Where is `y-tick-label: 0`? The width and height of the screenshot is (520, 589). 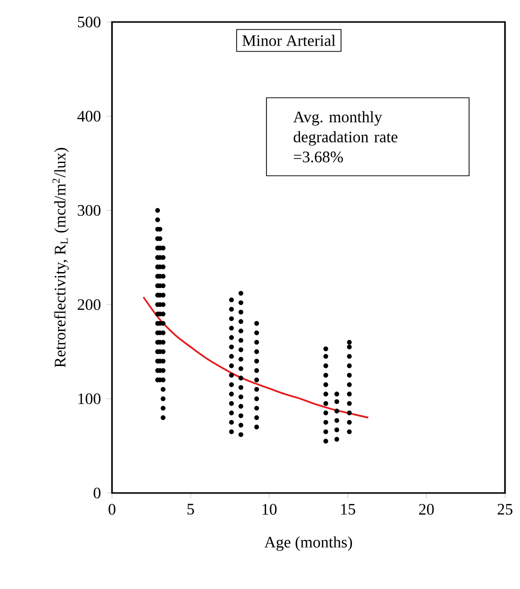 y-tick-label: 0 is located at coordinates (97, 493).